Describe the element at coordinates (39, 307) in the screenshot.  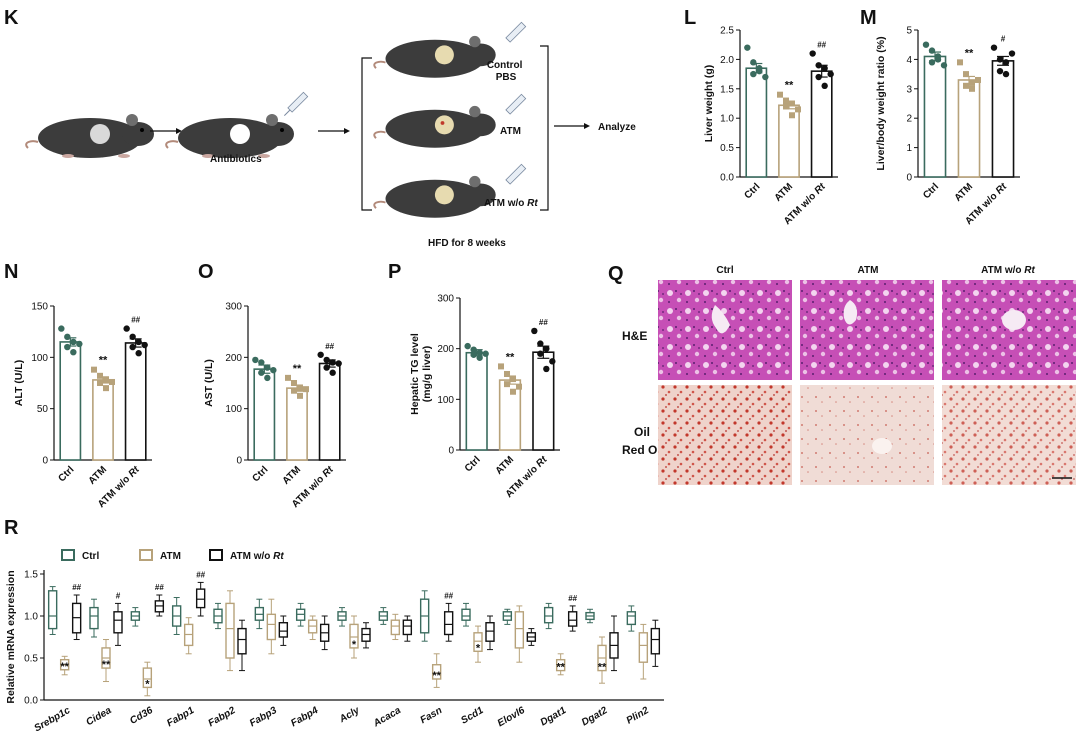
I see `y-tick-label: 150` at that location.